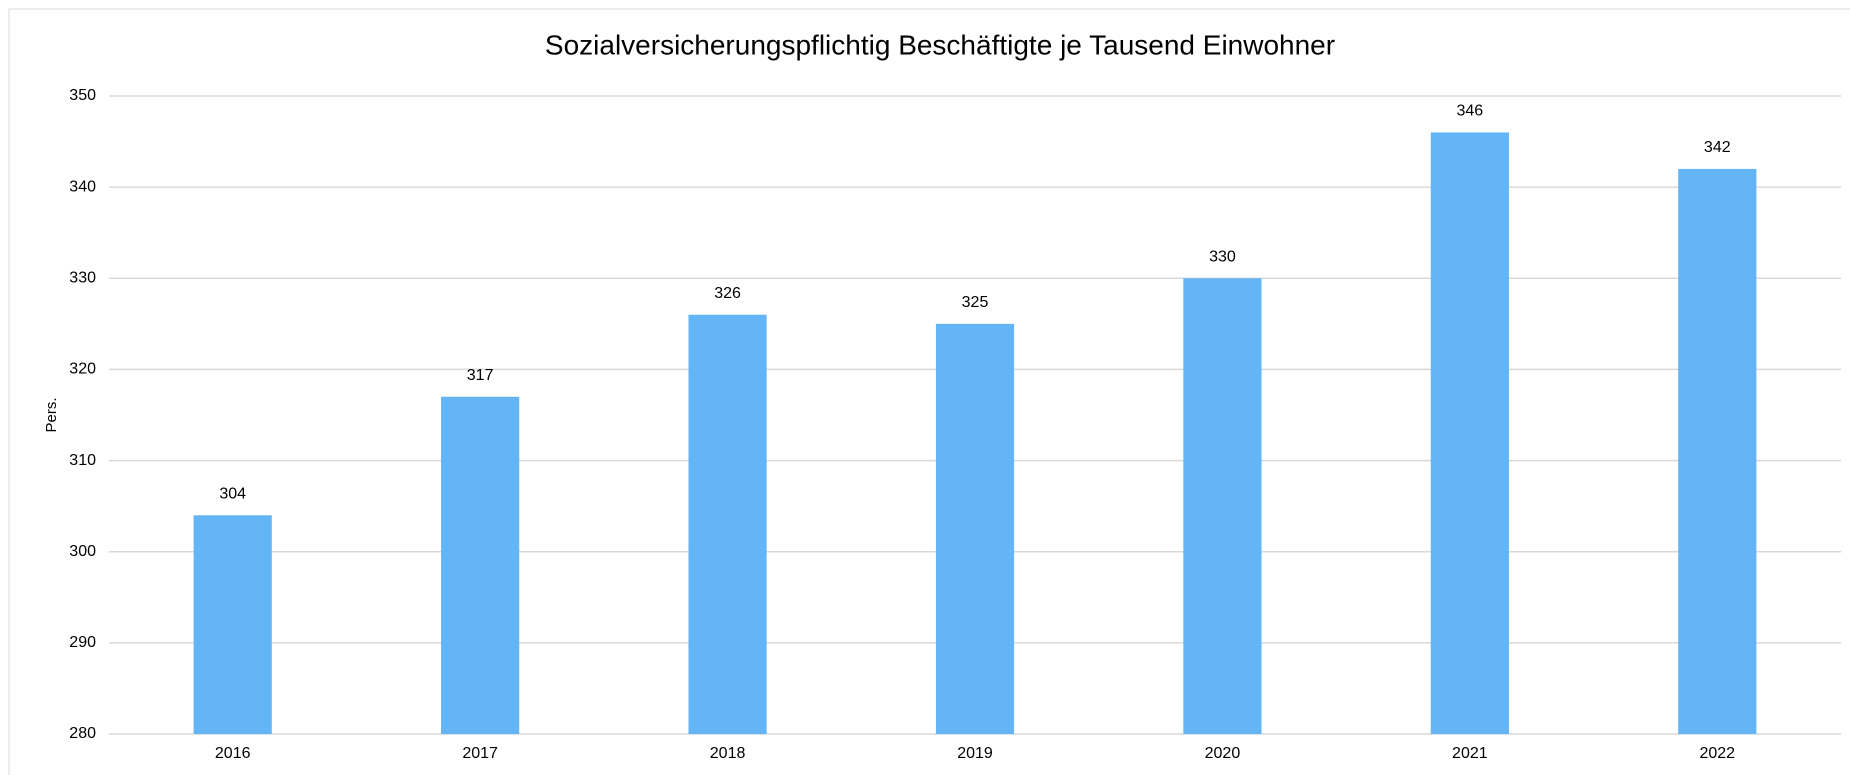  Describe the element at coordinates (233, 753) in the screenshot. I see `x-tick-label: 2016` at that location.